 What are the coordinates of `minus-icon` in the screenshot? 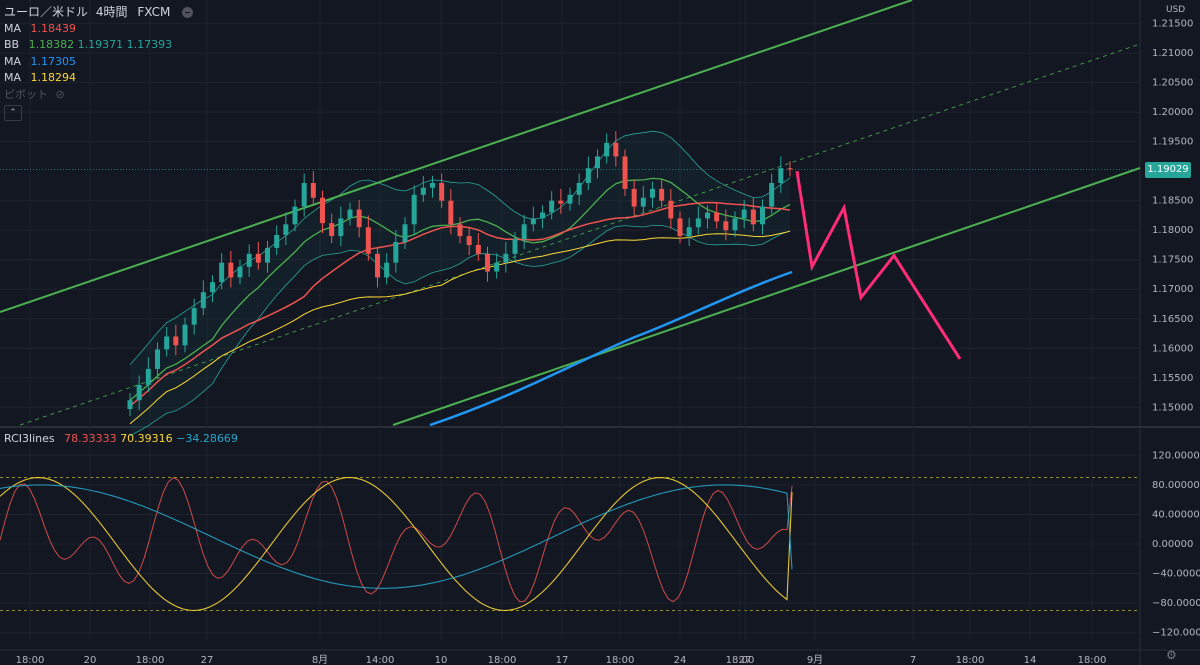 It's located at (188, 12).